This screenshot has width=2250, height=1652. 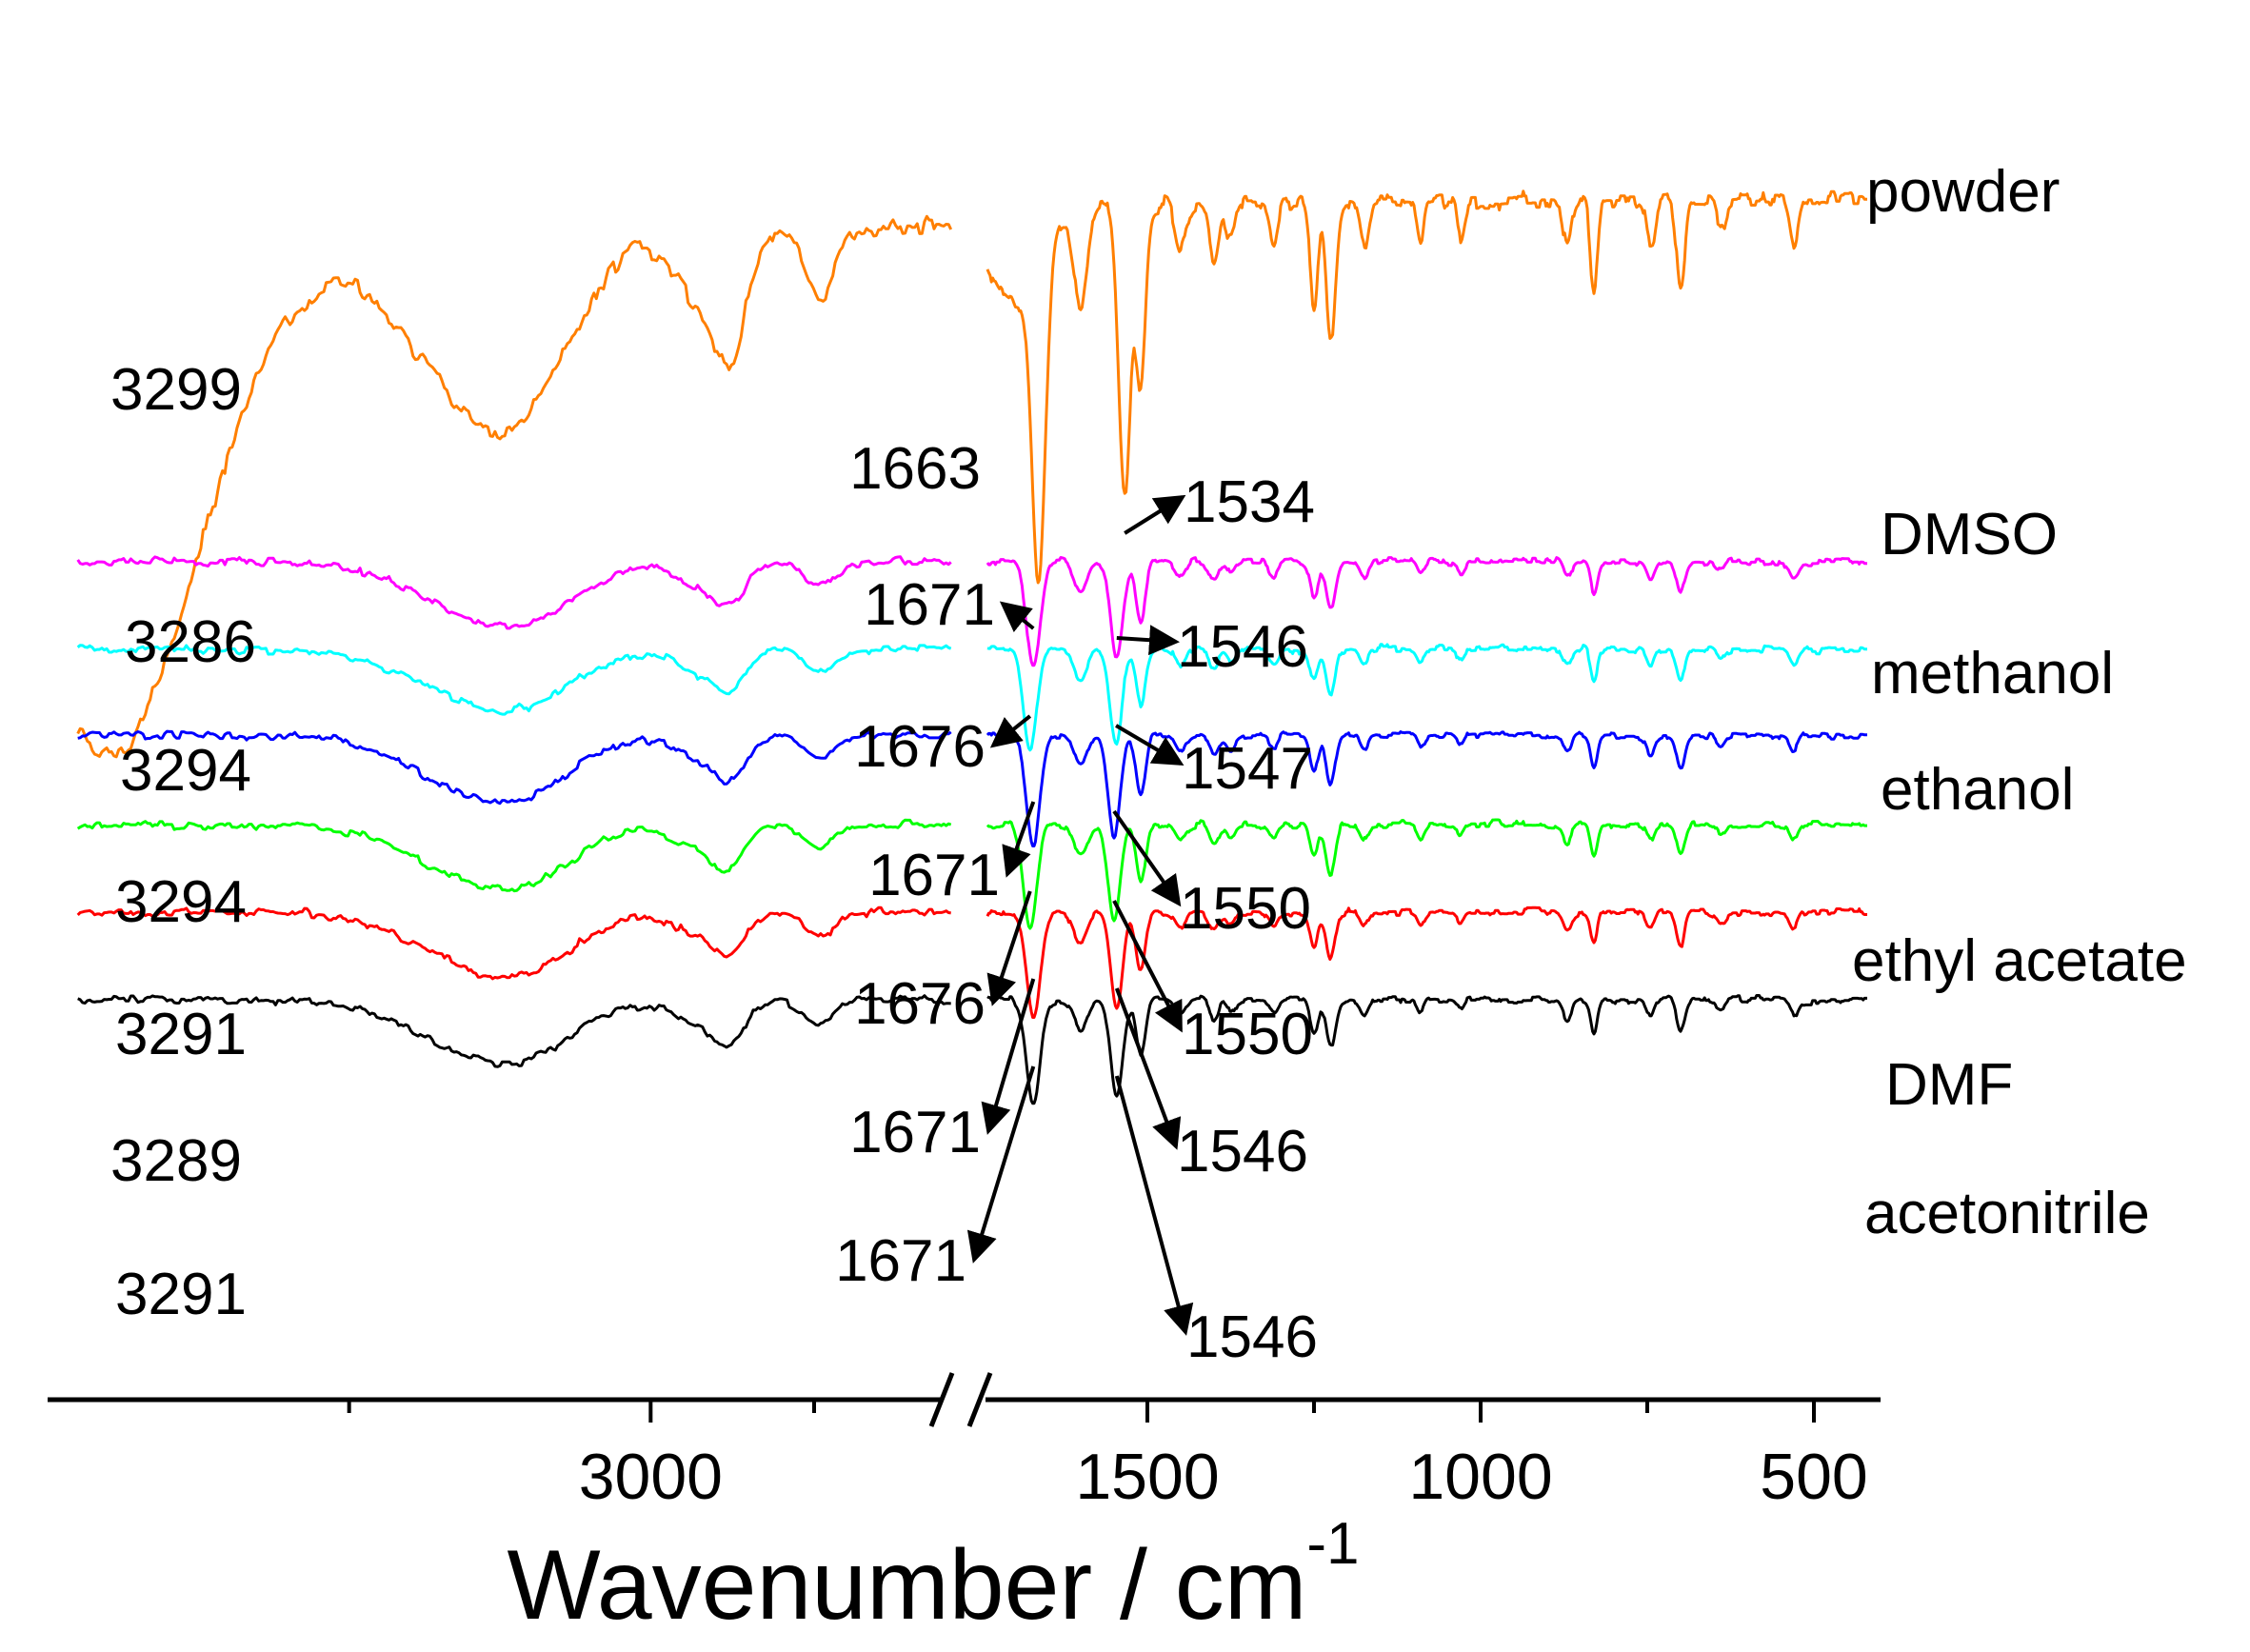 I want to click on trace-powder-right, so click(x=1427, y=387).